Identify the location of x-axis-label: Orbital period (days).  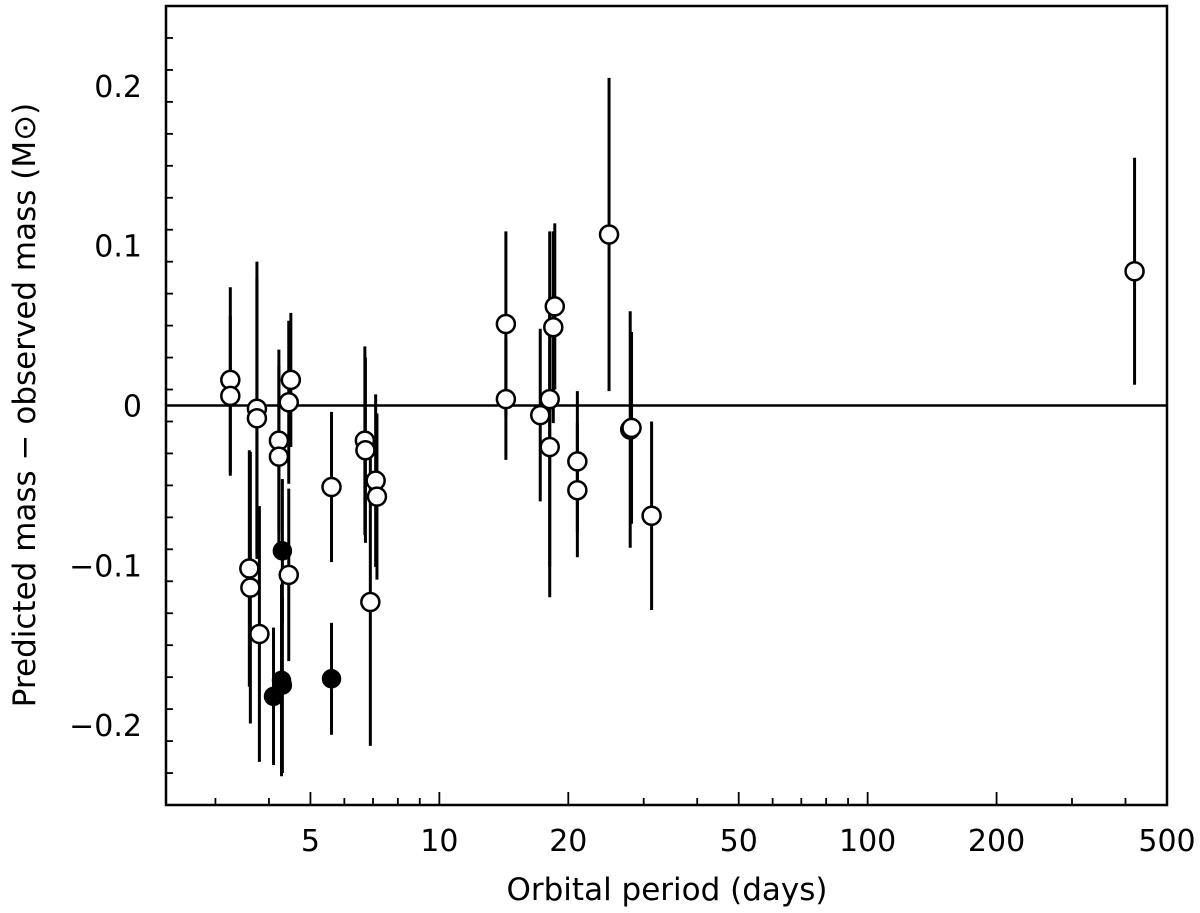
(666, 890).